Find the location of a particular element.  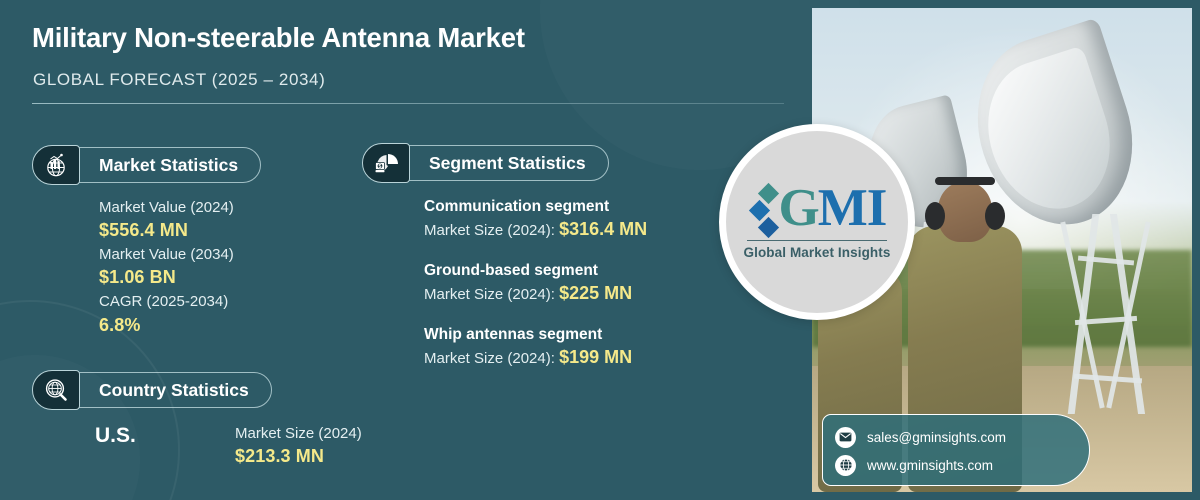

segment-name: Communication segment is located at coordinates (517, 206).